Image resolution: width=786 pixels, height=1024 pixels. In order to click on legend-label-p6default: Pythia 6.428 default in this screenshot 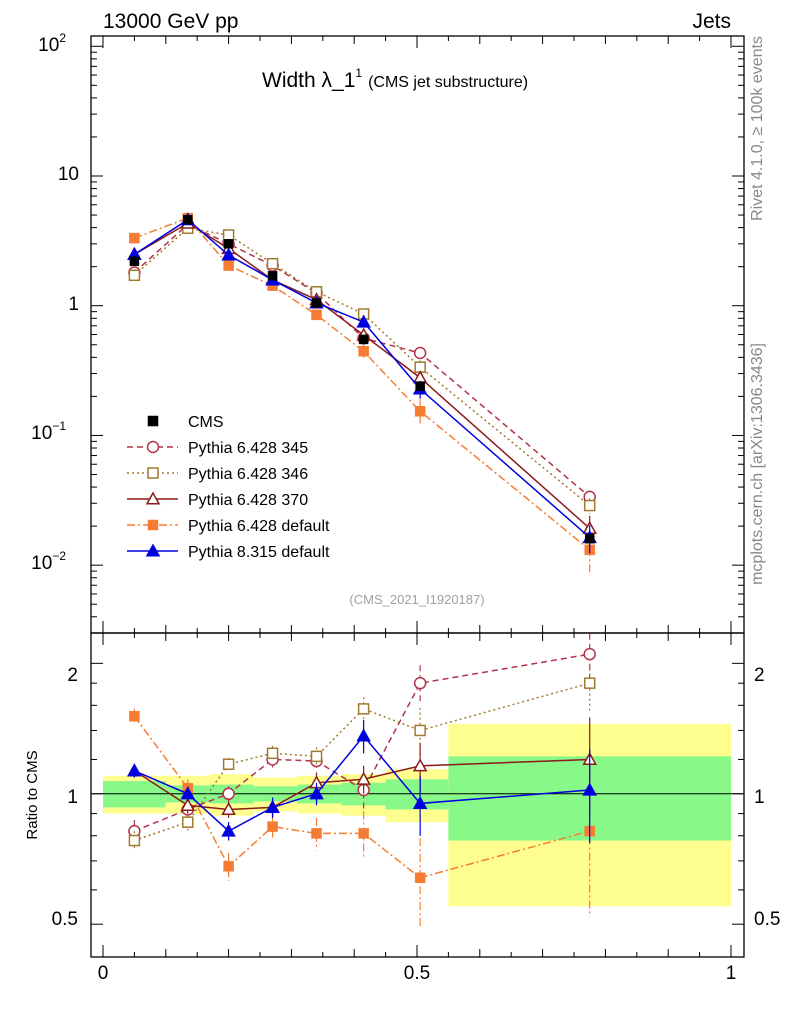, I will do `click(259, 526)`.